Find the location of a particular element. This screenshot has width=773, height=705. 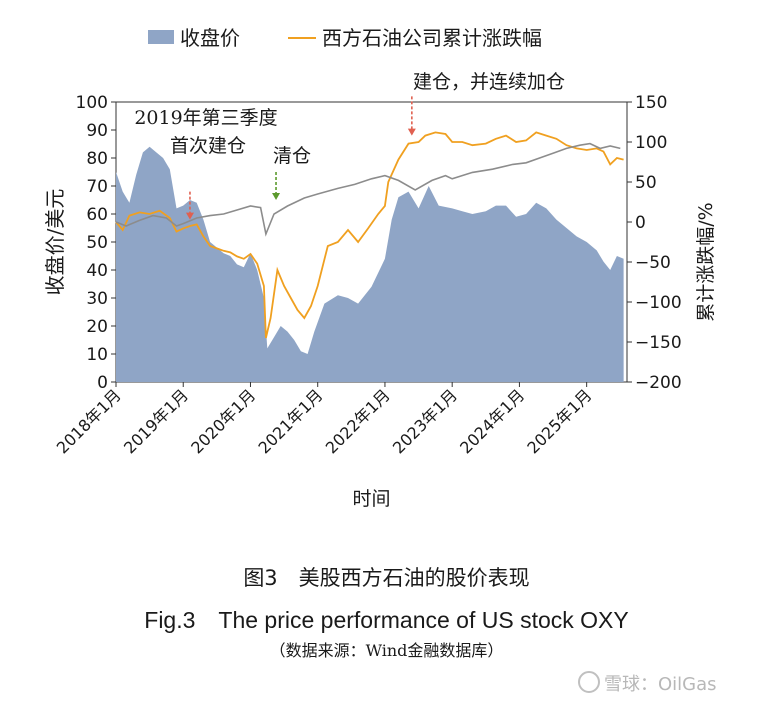

left-axis-tick-label: 70 is located at coordinates (97, 187).